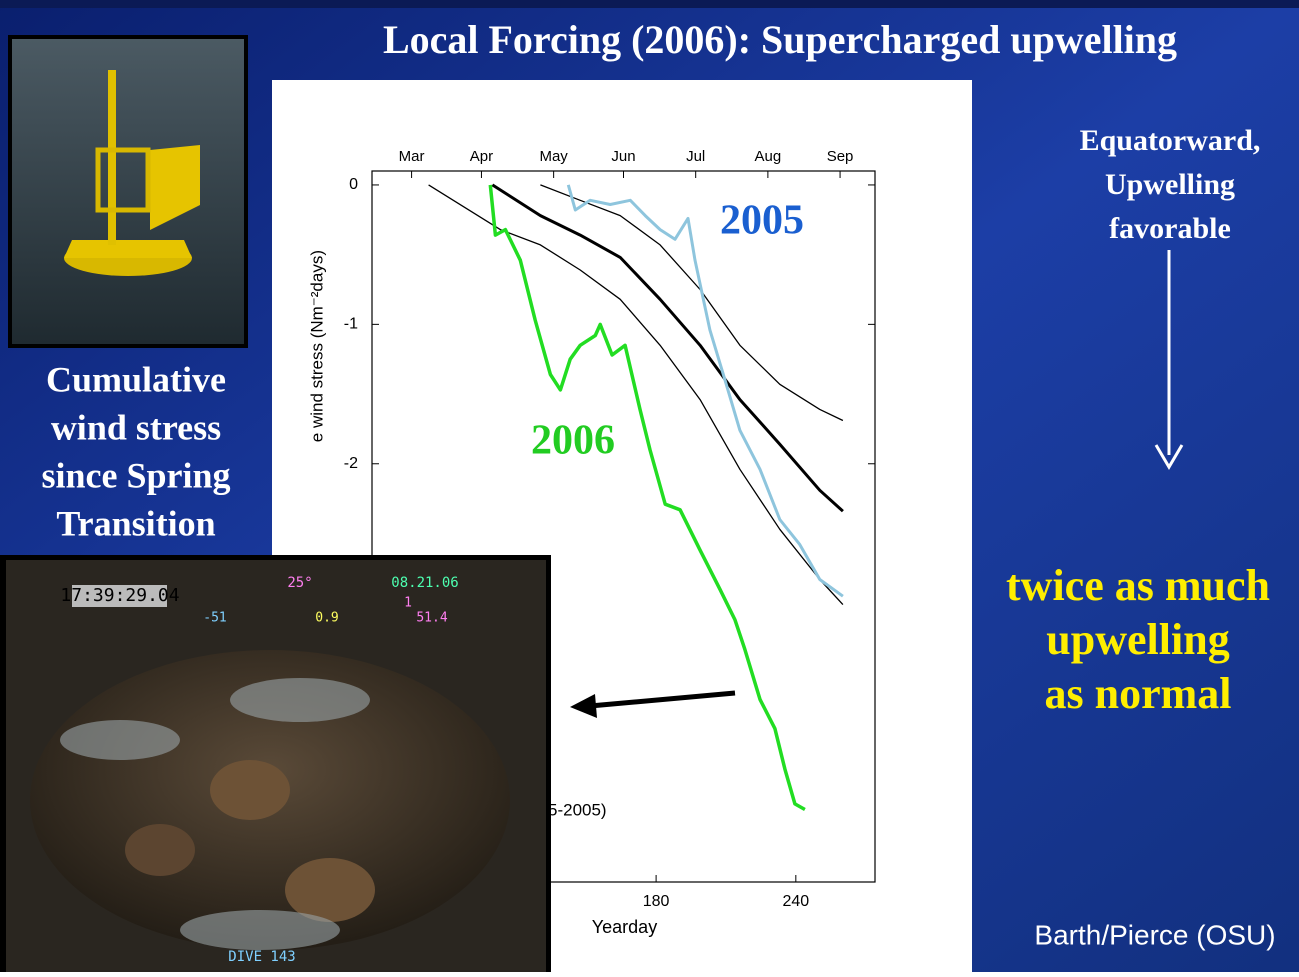 This screenshot has width=1299, height=977. Describe the element at coordinates (649, 4) in the screenshot. I see `top-band` at that location.